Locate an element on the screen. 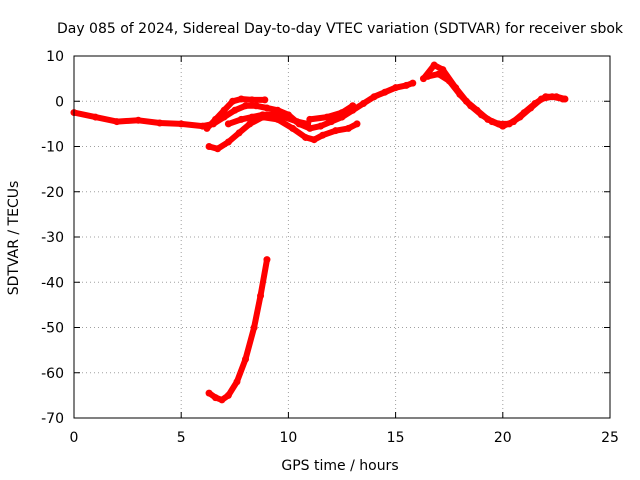 The image size is (640, 480). y-tick-label: -60 is located at coordinates (52, 374).